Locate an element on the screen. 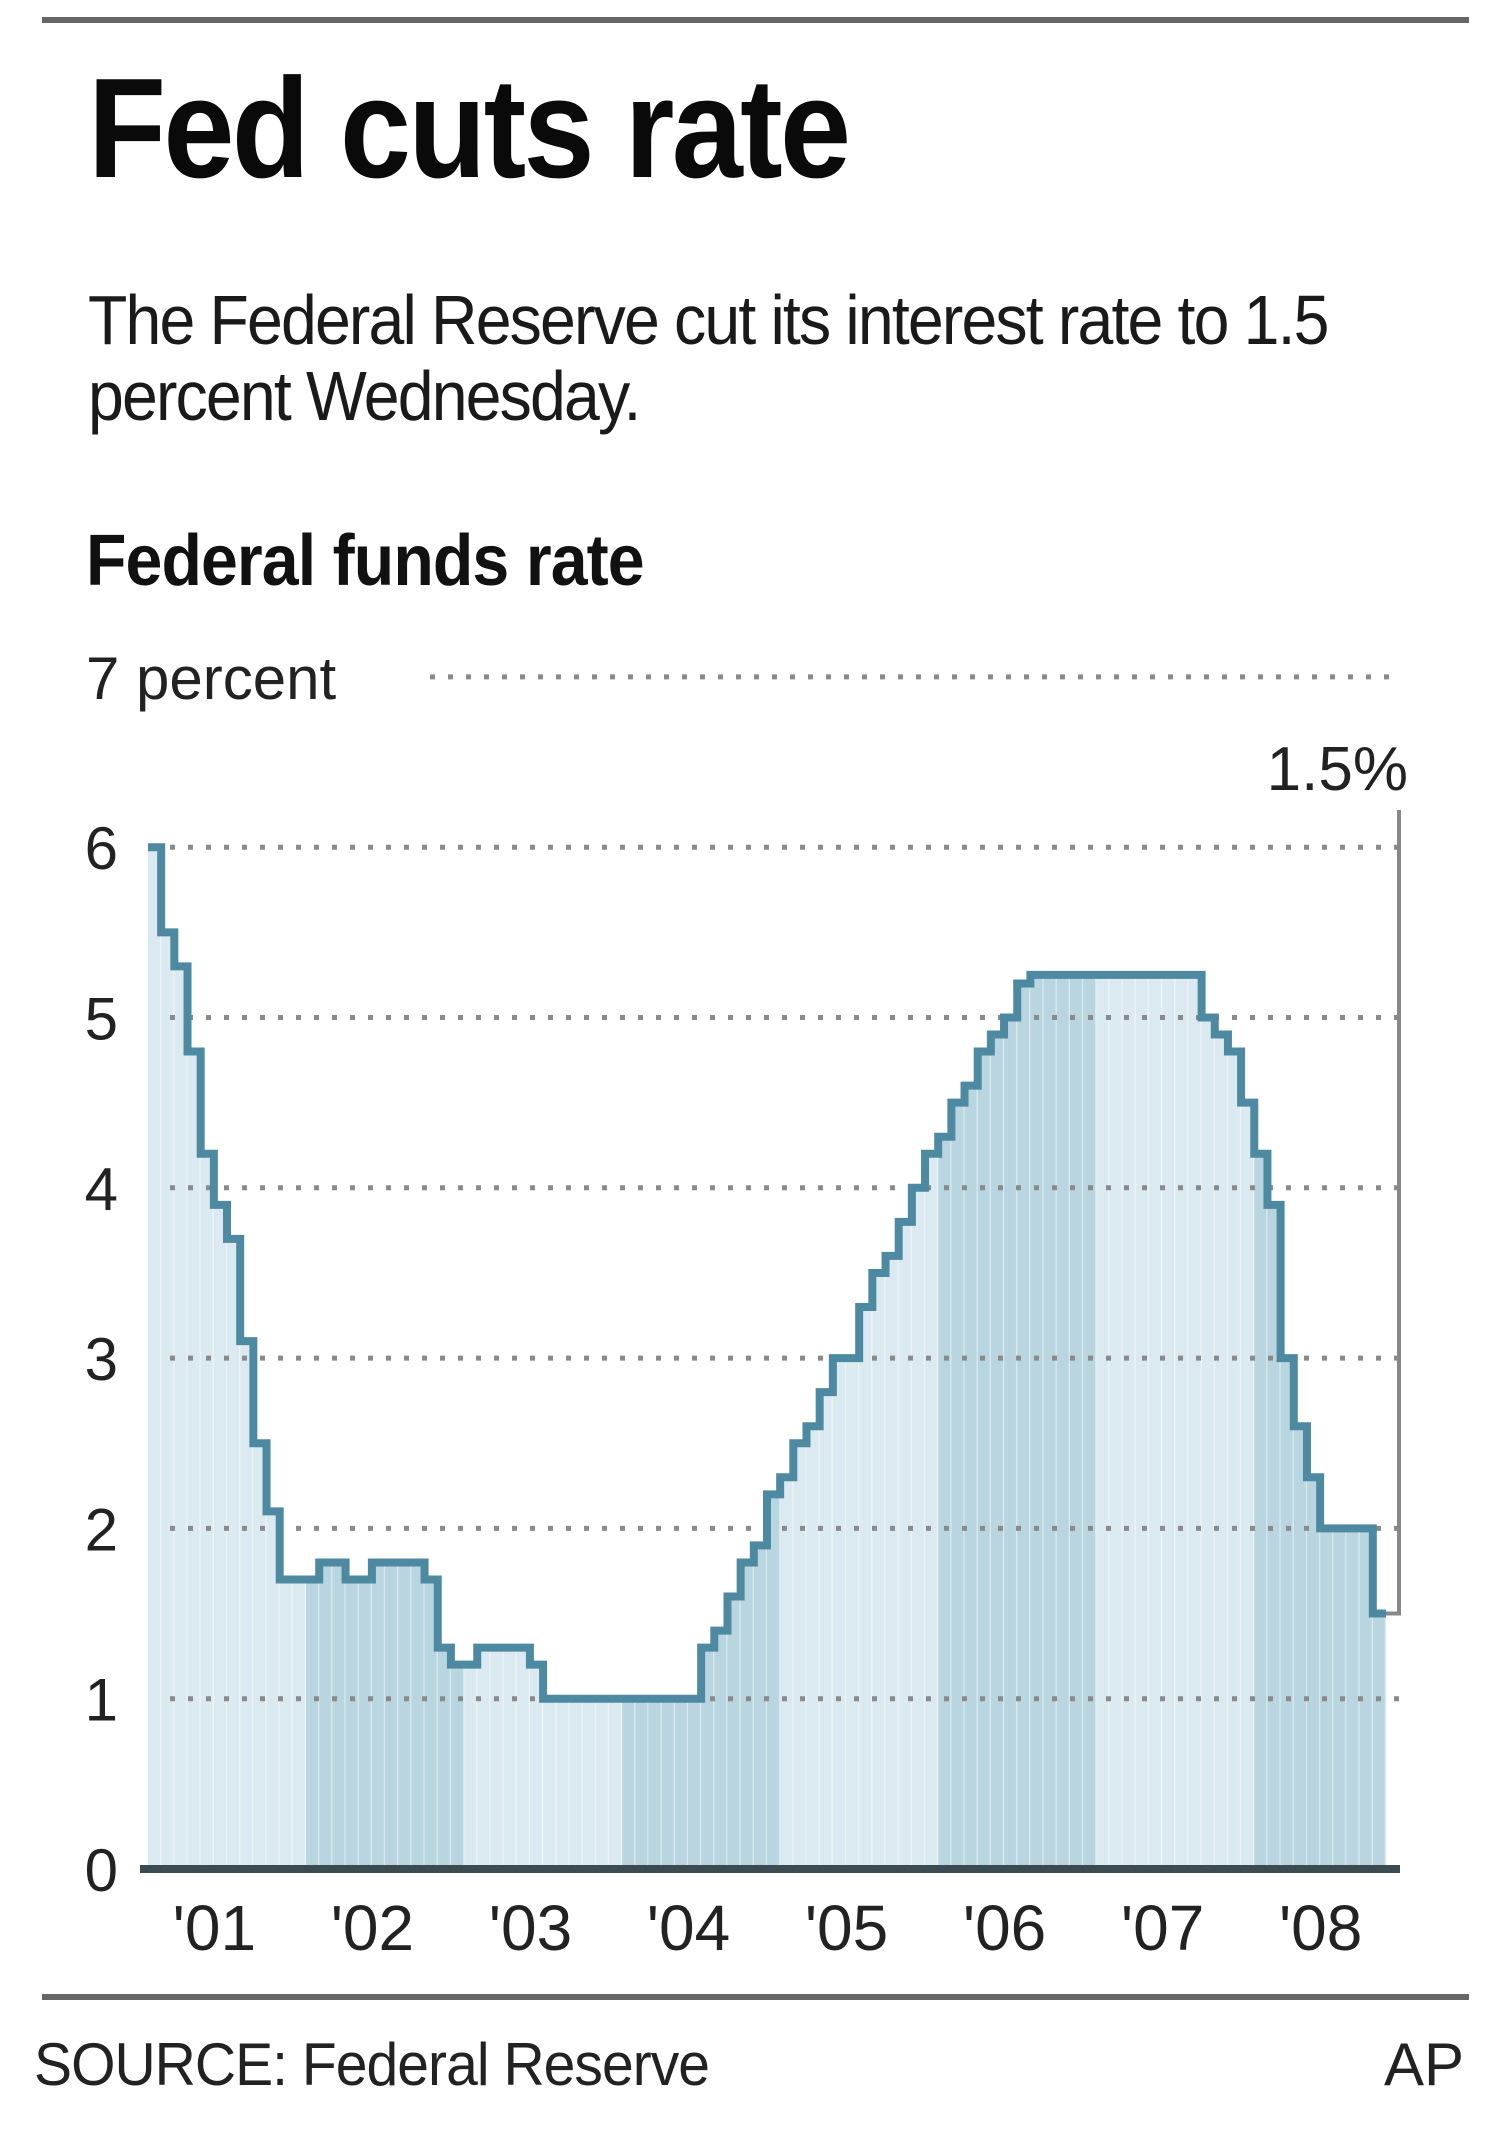  y-tick-label: 4 is located at coordinates (101, 1189).